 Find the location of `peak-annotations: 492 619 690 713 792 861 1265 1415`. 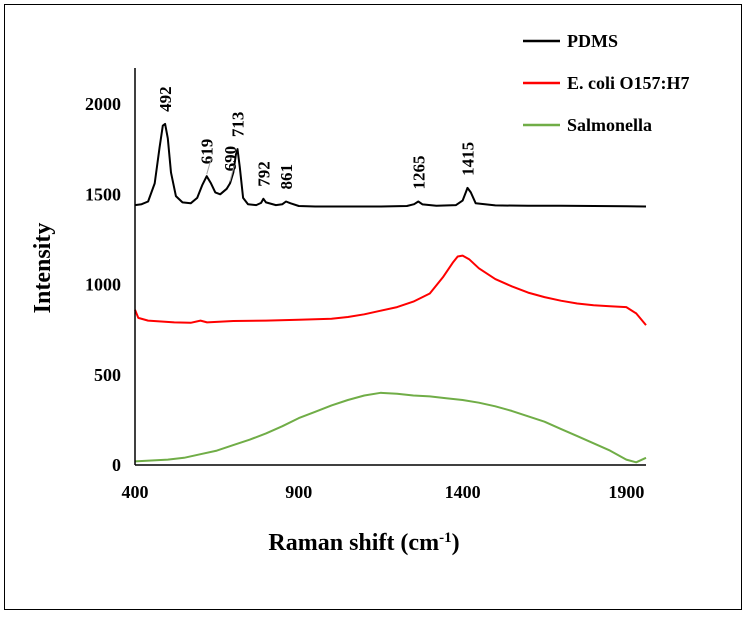

peak-annotations: 492 619 690 713 792 861 1265 1415 is located at coordinates (316, 137).